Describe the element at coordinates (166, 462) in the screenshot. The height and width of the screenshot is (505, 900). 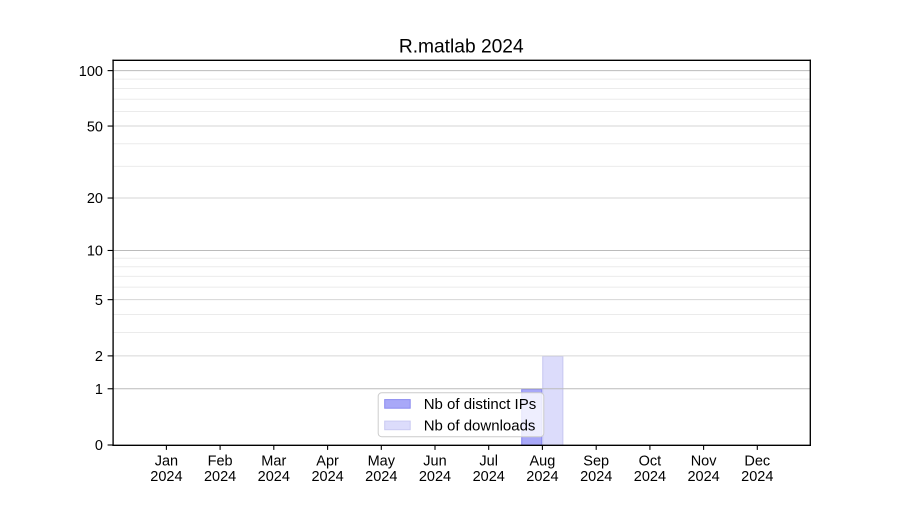
I see `svg-text: Jan` at that location.